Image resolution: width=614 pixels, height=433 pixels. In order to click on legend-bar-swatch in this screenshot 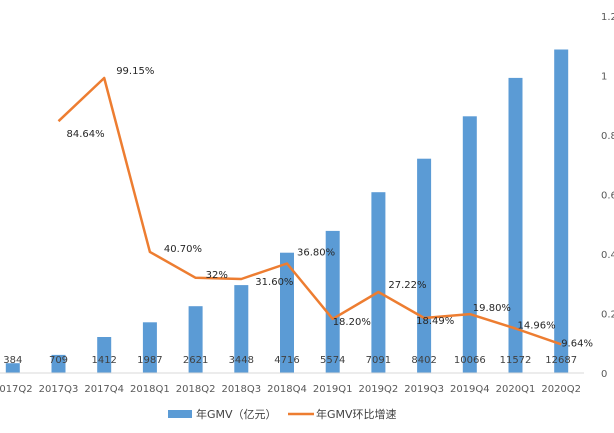, I will do `click(180, 414)`.